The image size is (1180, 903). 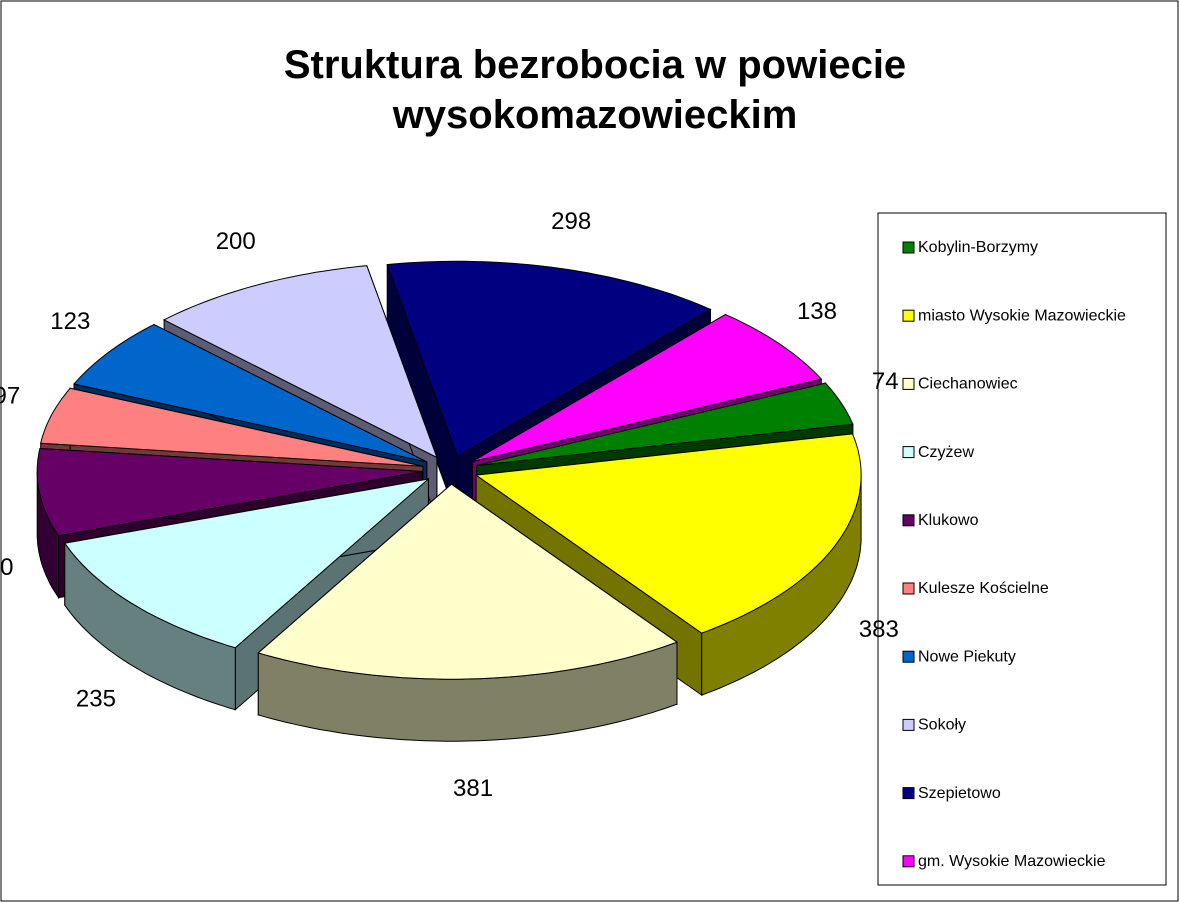 What do you see at coordinates (70, 321) in the screenshot?
I see `data-label: 123` at bounding box center [70, 321].